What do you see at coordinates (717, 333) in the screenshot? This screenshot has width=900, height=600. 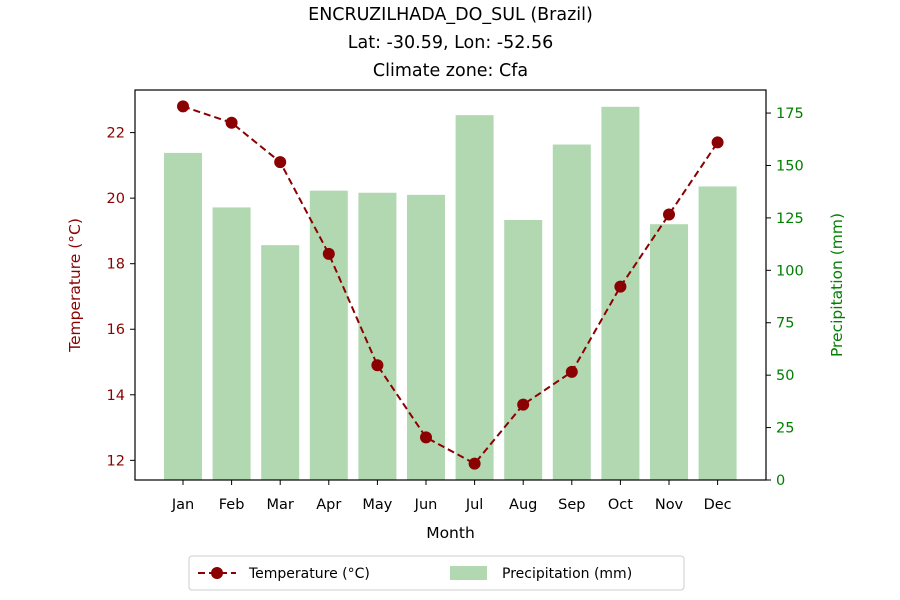 I see `precipitation-bar-dec` at bounding box center [717, 333].